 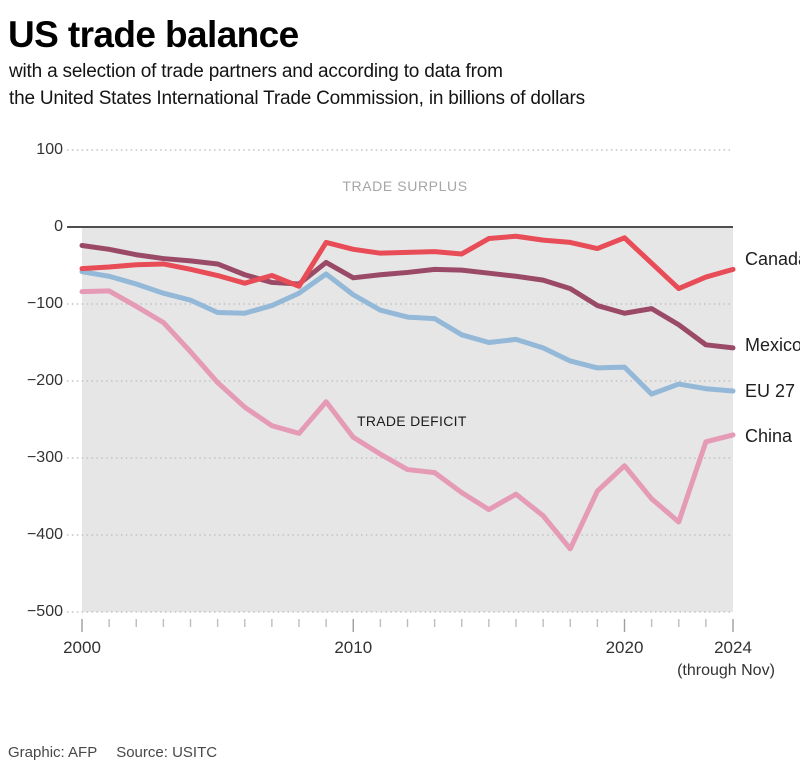 What do you see at coordinates (82, 647) in the screenshot?
I see `x-tick-label-2000: 2000` at bounding box center [82, 647].